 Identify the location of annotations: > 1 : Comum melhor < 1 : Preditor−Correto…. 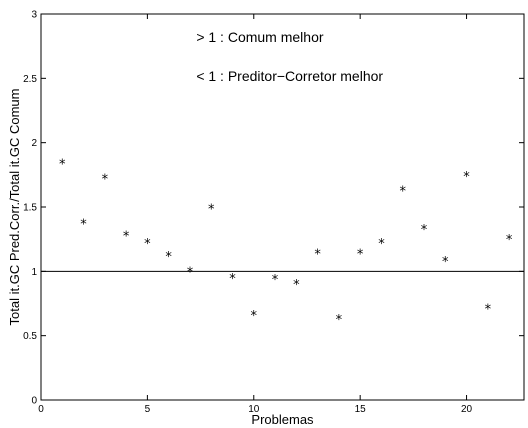
(289, 56).